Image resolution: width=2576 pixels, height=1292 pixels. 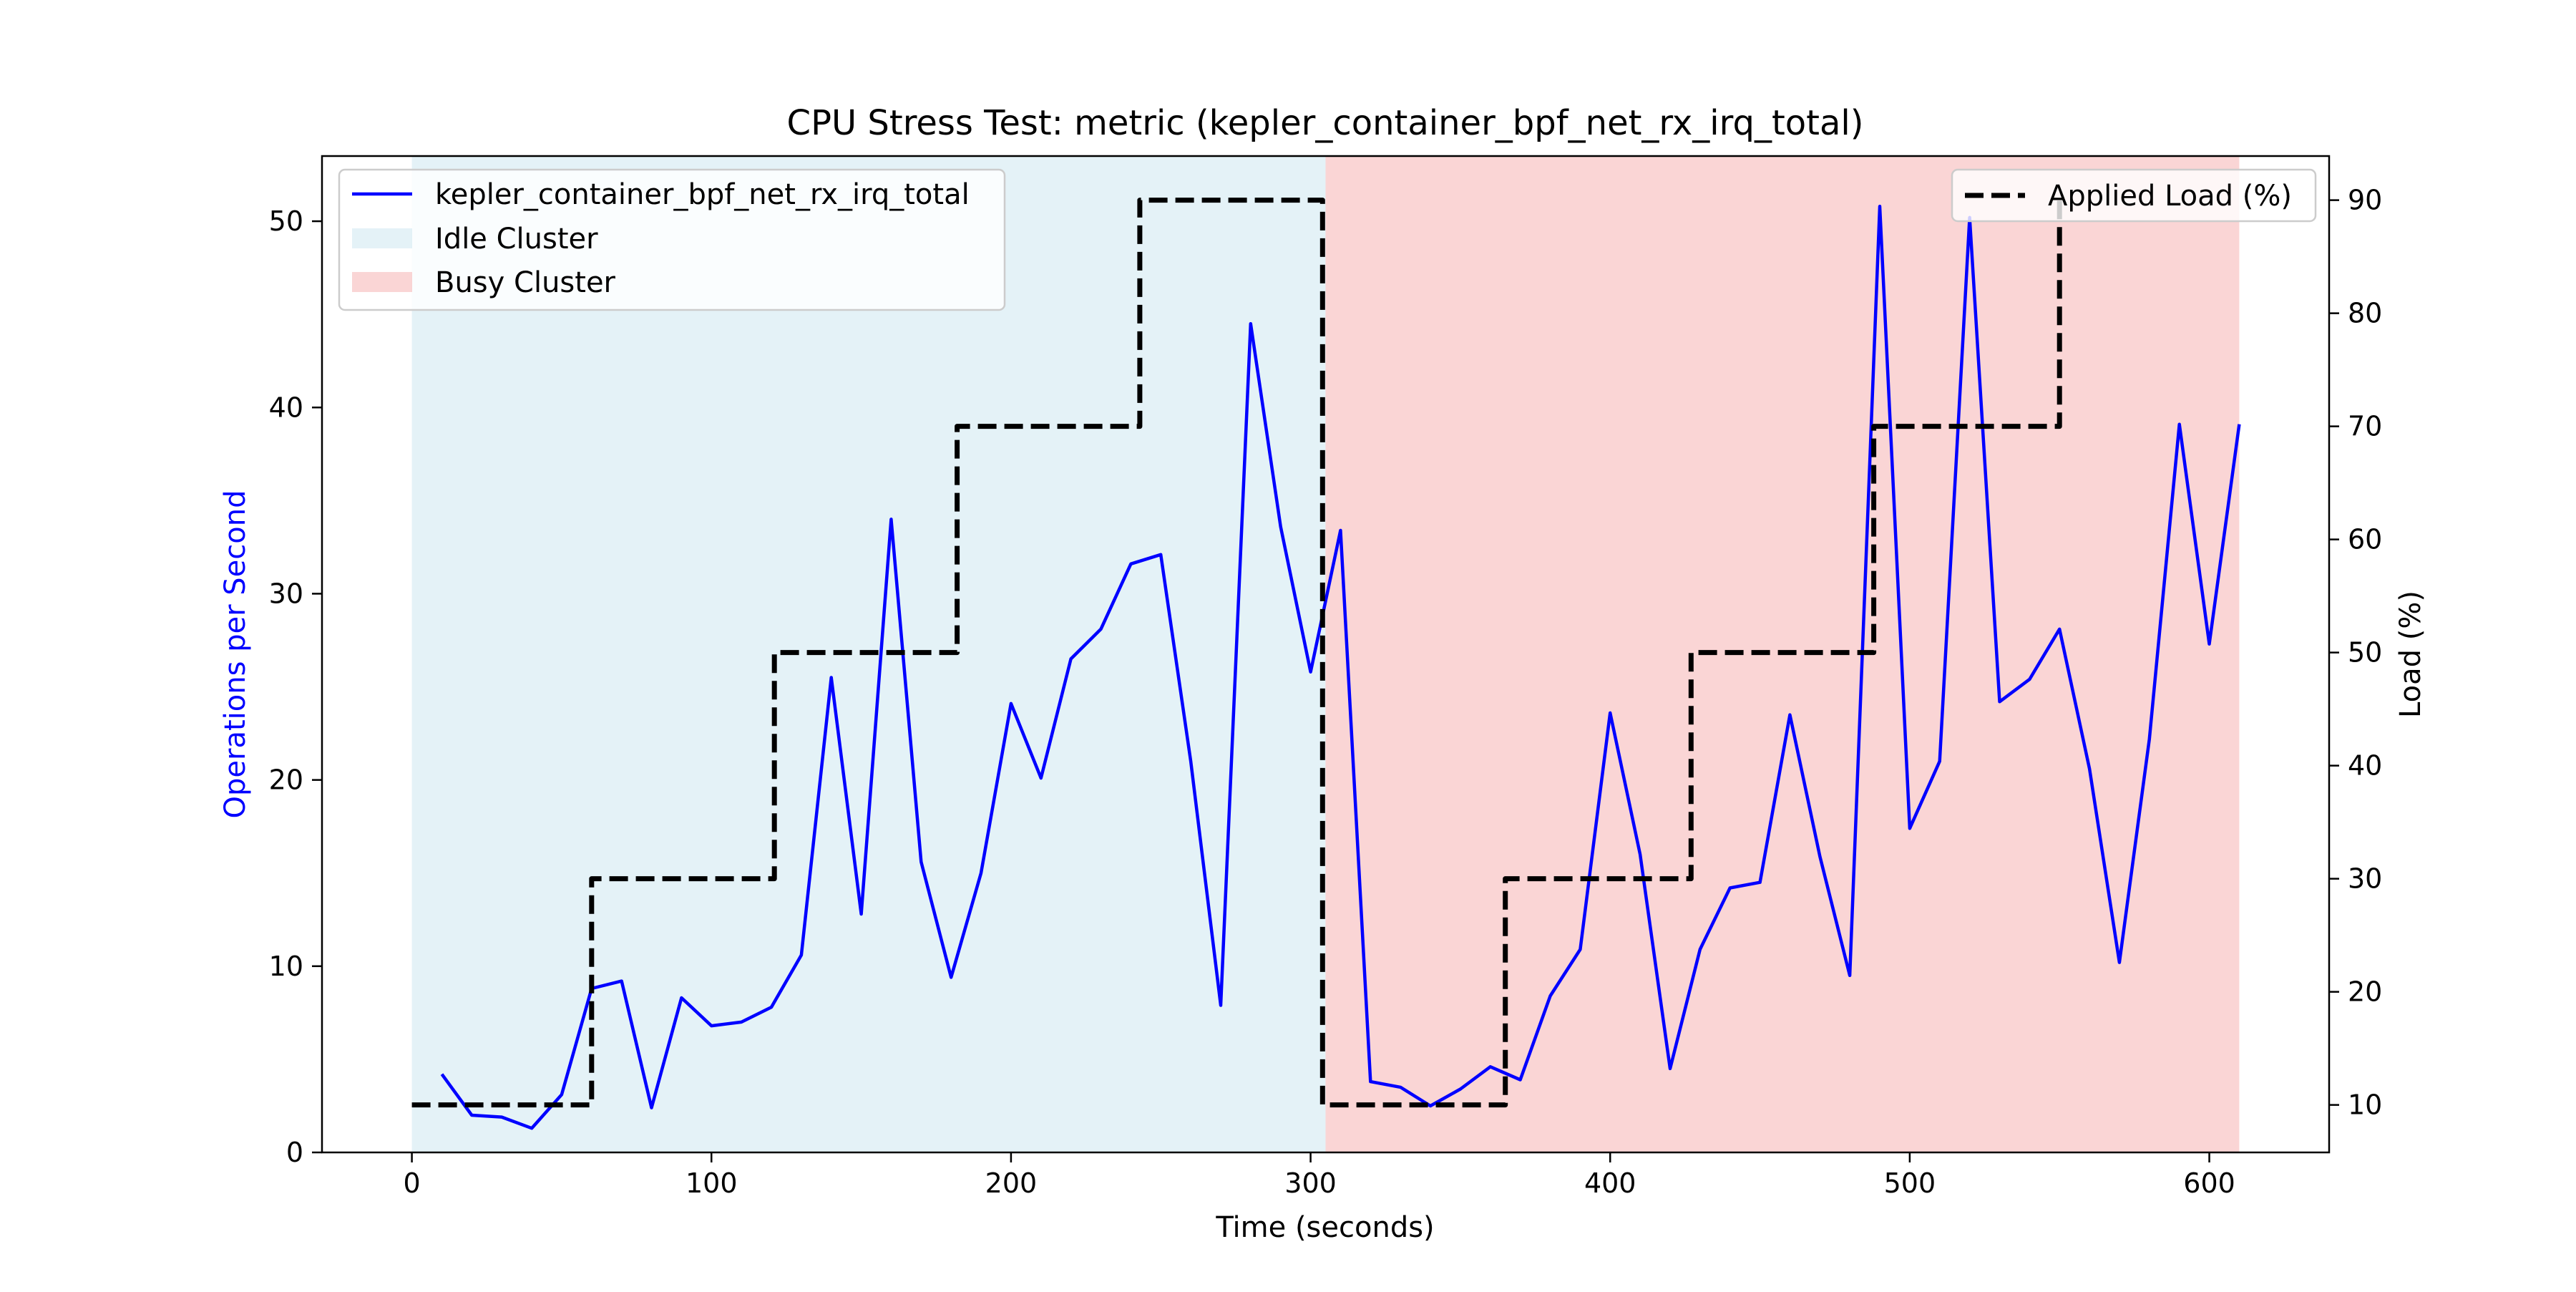 I want to click on y-right-tick-label: 70, so click(x=2365, y=426).